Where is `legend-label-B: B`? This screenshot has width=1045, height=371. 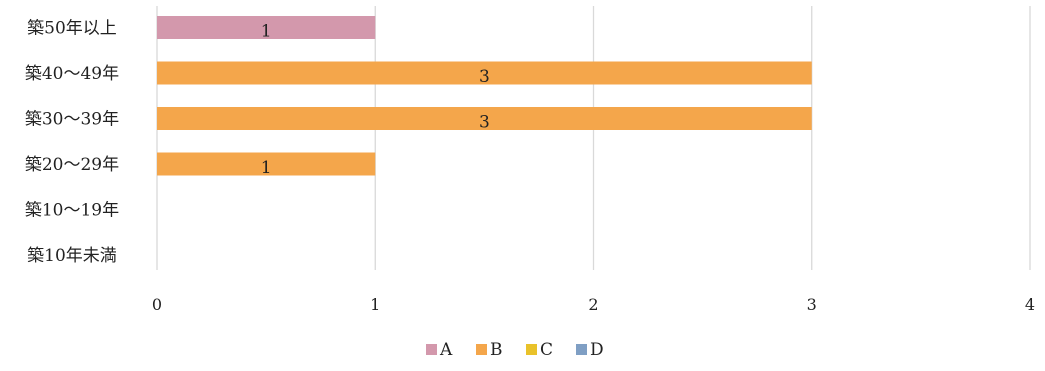
legend-label-B: B is located at coordinates (496, 350).